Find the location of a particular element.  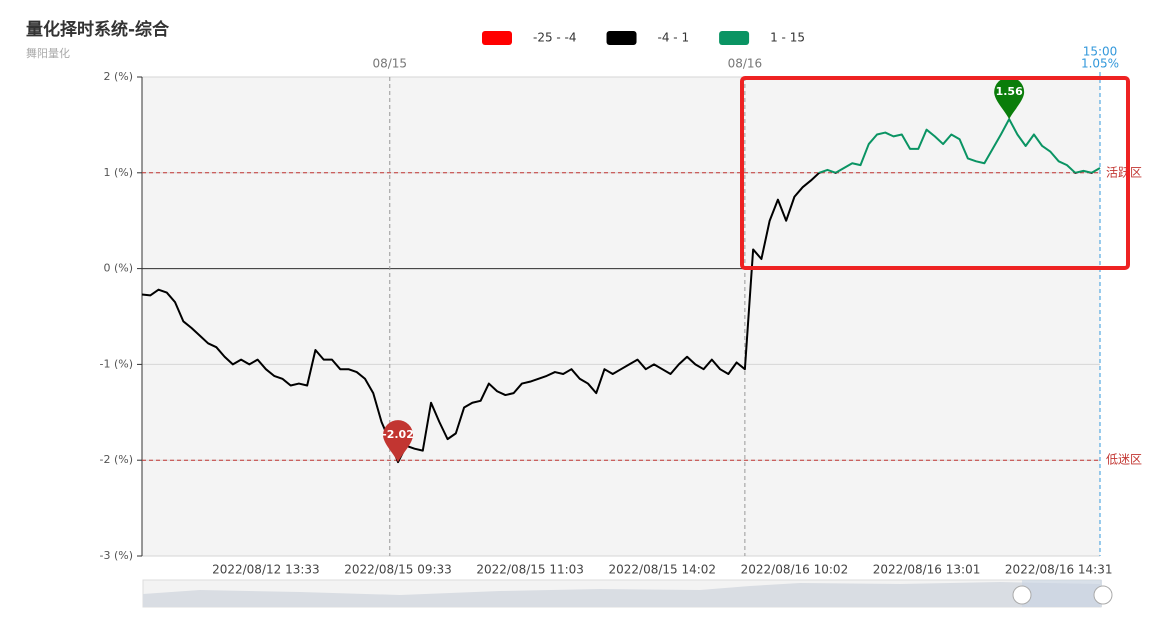

legend-label: 1 - 15 is located at coordinates (787, 38).